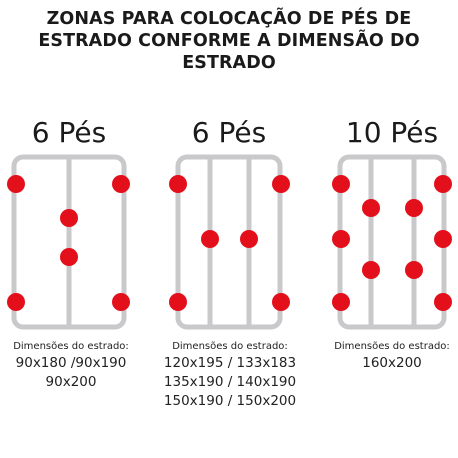 This screenshot has height=458, width=458. Describe the element at coordinates (229, 63) in the screenshot. I see `title-line-3: ESTRADO` at that location.